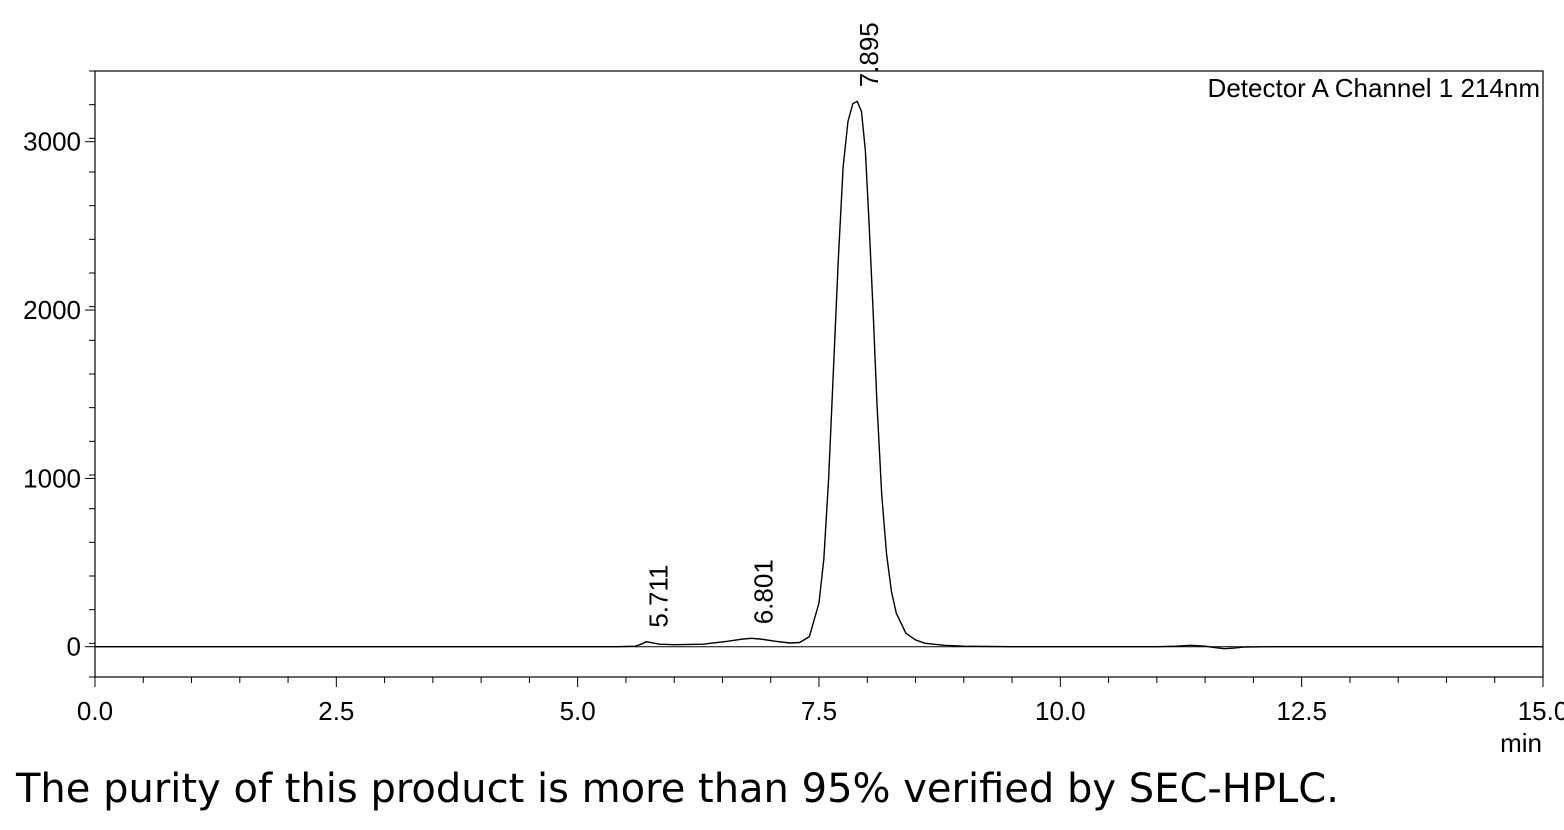 The image size is (1564, 830). I want to click on peak-label: 5.711, so click(658, 596).